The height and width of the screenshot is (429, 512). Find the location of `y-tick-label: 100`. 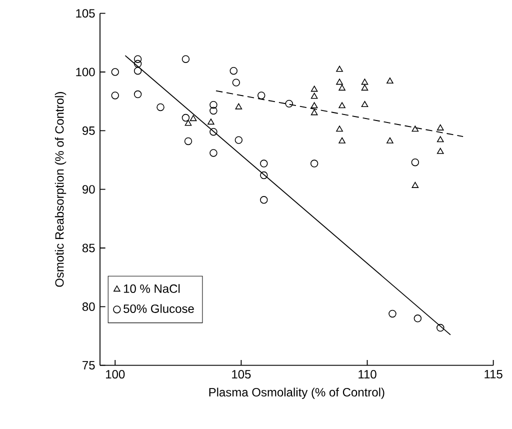

y-tick-label: 100 is located at coordinates (85, 72).